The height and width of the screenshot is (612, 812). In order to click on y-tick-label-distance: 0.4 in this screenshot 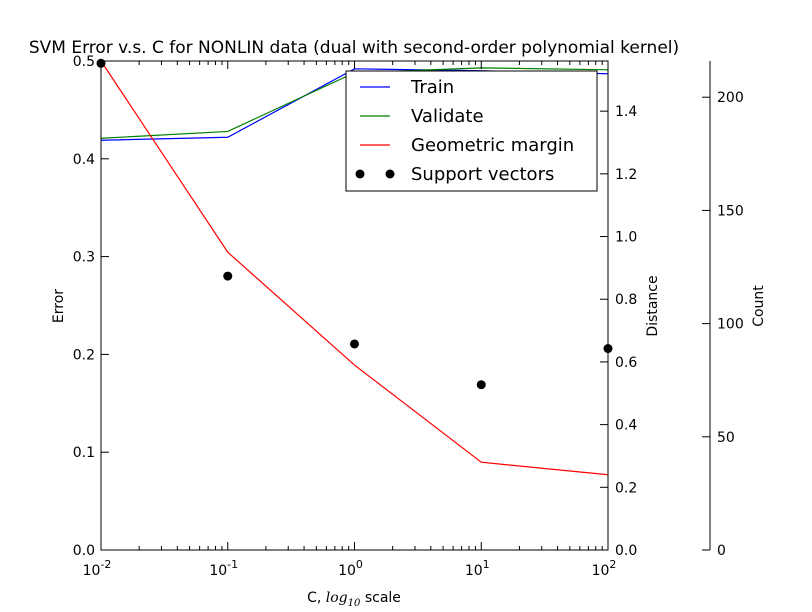, I will do `click(626, 426)`.